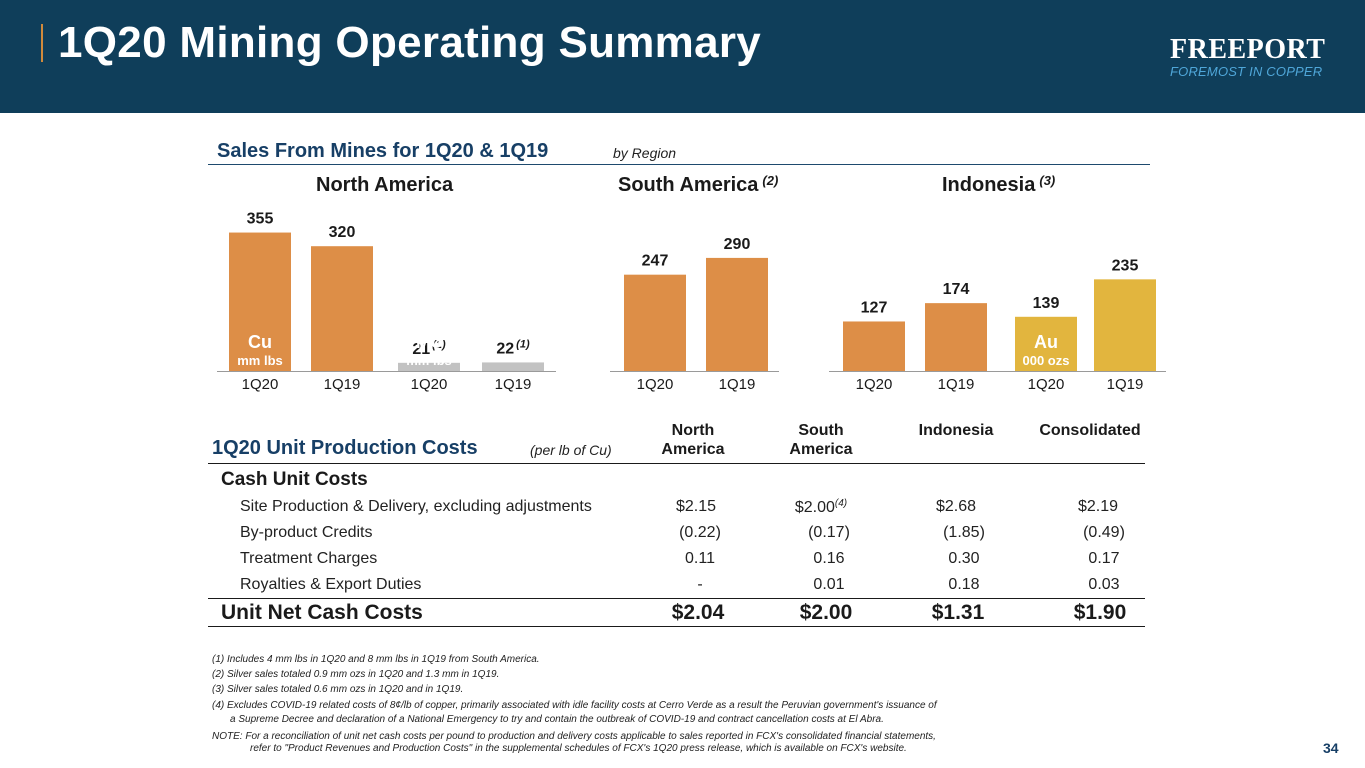 This screenshot has height=768, width=1365. What do you see at coordinates (693, 430) in the screenshot?
I see `col-header-line: North` at bounding box center [693, 430].